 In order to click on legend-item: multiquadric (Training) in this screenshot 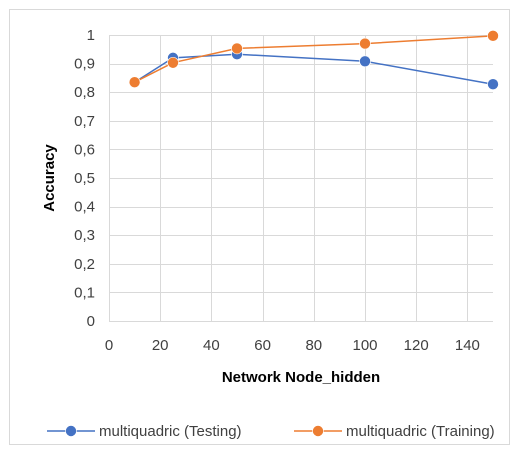, I will do `click(394, 431)`.